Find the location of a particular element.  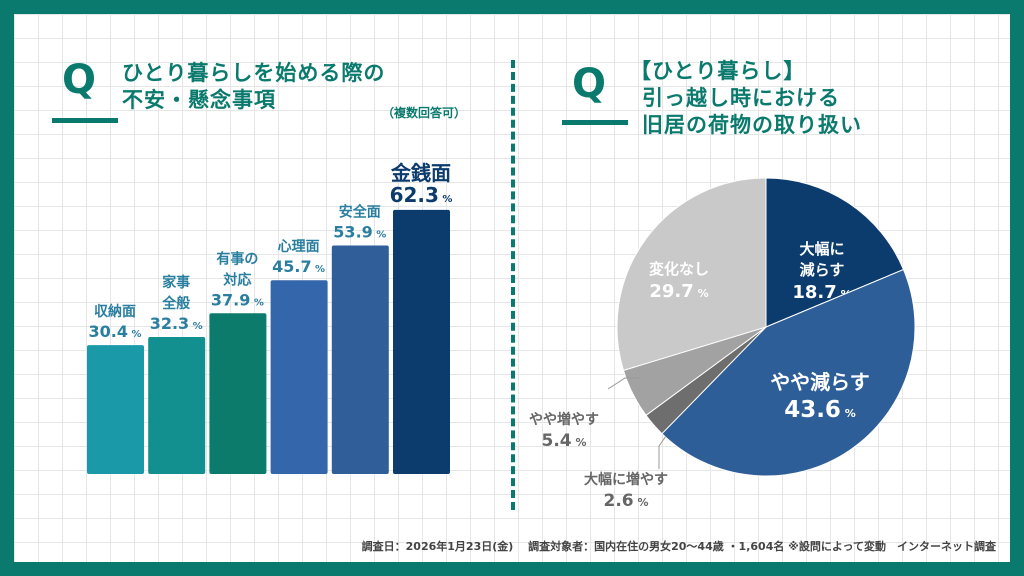

pie-slice-label: 減らす is located at coordinates (822, 270).